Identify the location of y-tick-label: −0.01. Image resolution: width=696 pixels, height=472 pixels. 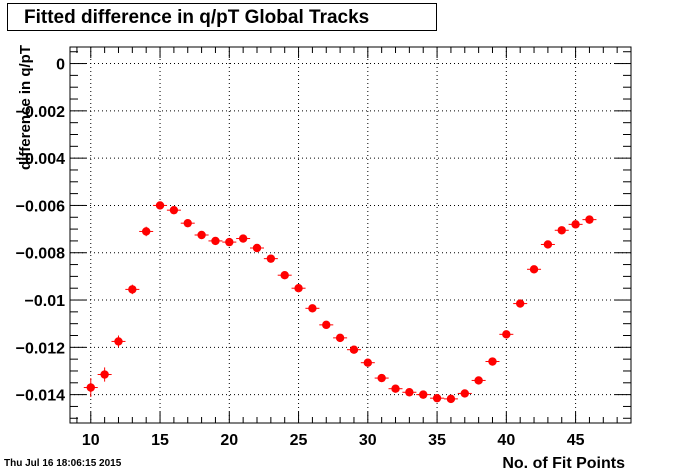
(45, 301).